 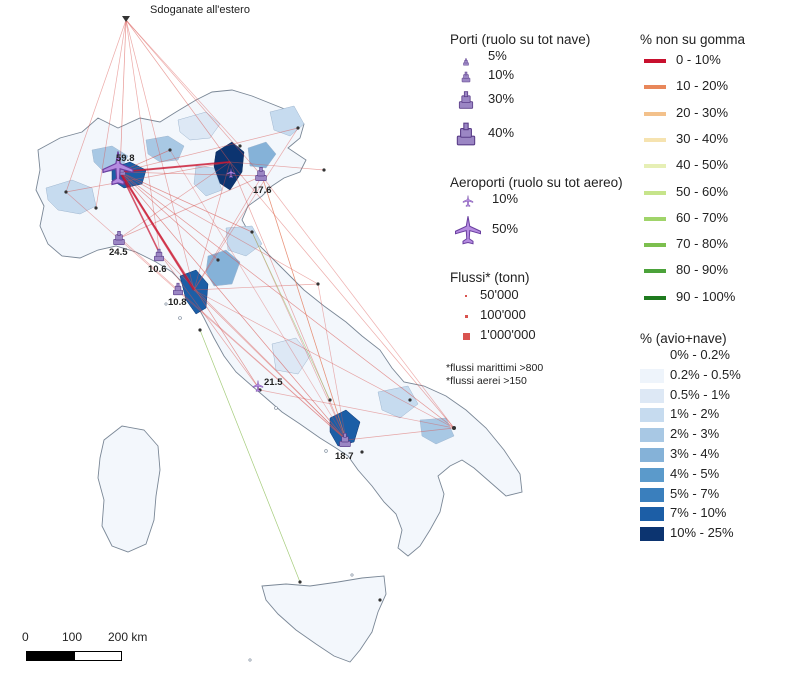 I want to click on port-legend-label: 40%, so click(x=501, y=132).